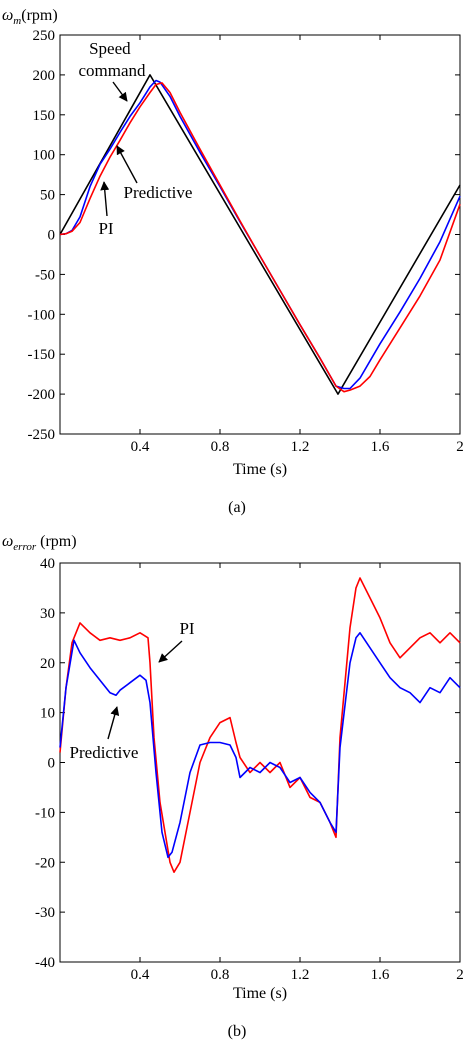 This screenshot has width=474, height=1049. I want to click on chart-a-ylabel-symbol: ω, so click(7, 15).